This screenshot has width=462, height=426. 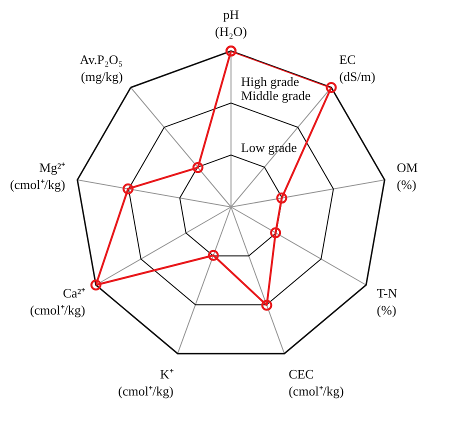 I want to click on text: Middle grade, so click(x=276, y=95).